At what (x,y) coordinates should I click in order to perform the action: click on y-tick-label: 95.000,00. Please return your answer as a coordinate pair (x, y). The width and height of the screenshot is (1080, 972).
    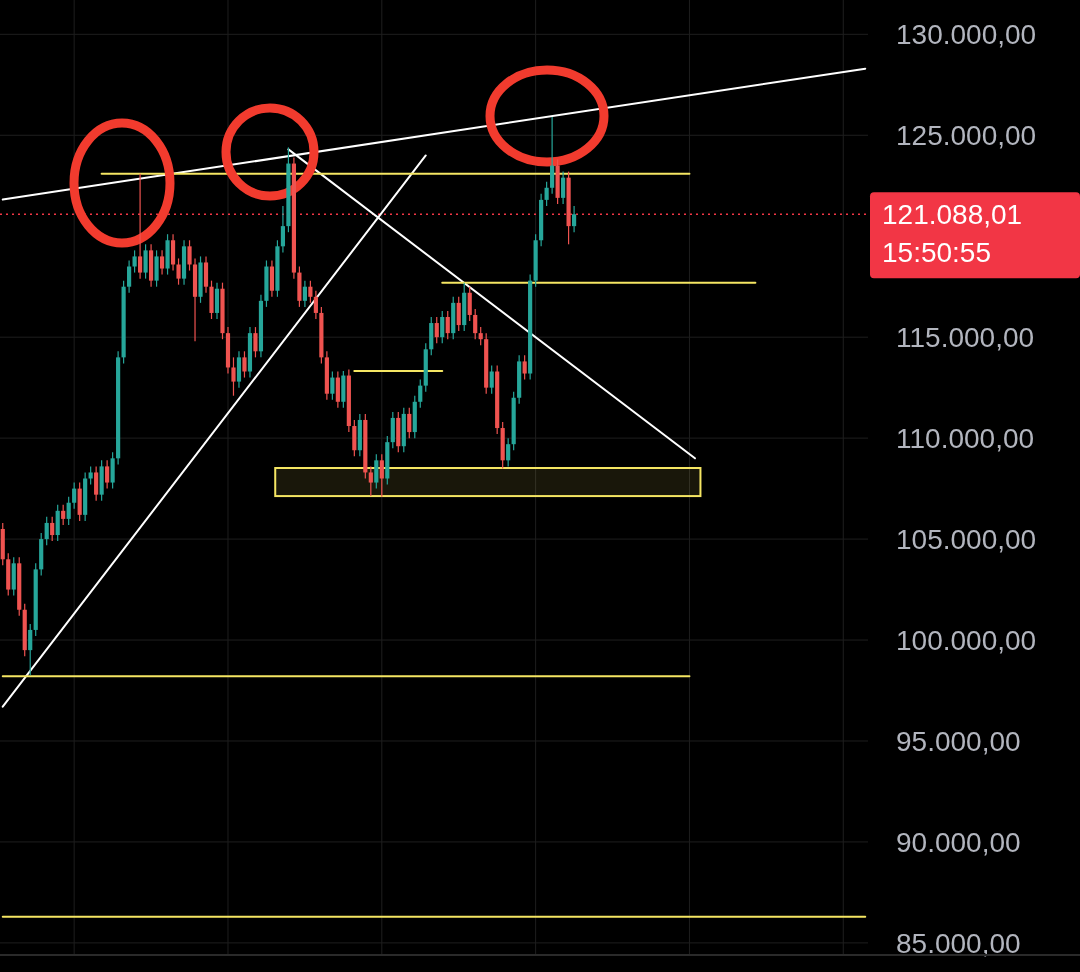
    Looking at the image, I should click on (958, 742).